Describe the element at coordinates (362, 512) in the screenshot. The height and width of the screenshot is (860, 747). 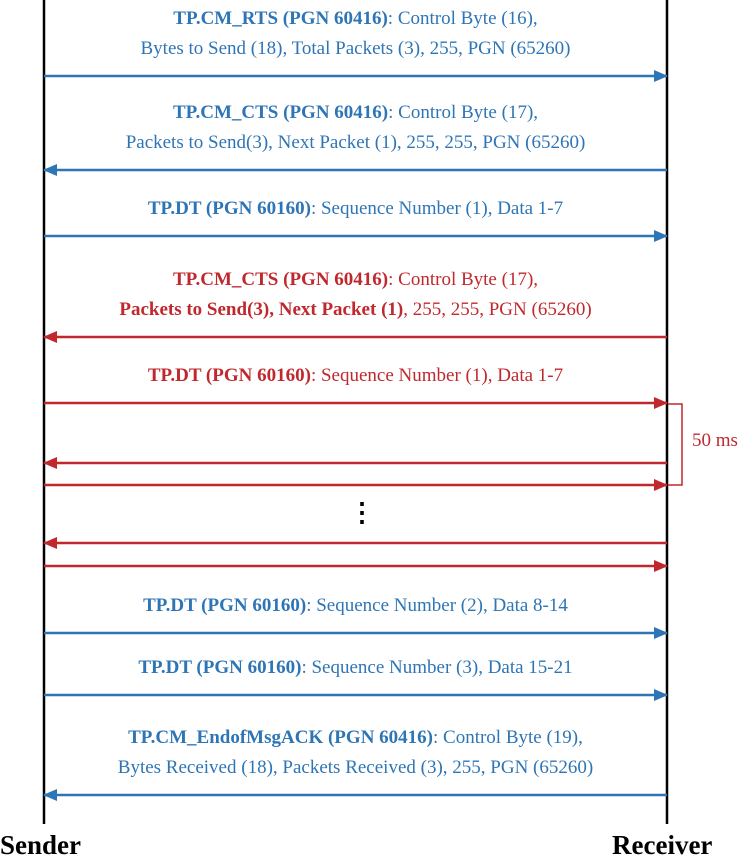
I see `ellipsis-icon: ⋮` at that location.